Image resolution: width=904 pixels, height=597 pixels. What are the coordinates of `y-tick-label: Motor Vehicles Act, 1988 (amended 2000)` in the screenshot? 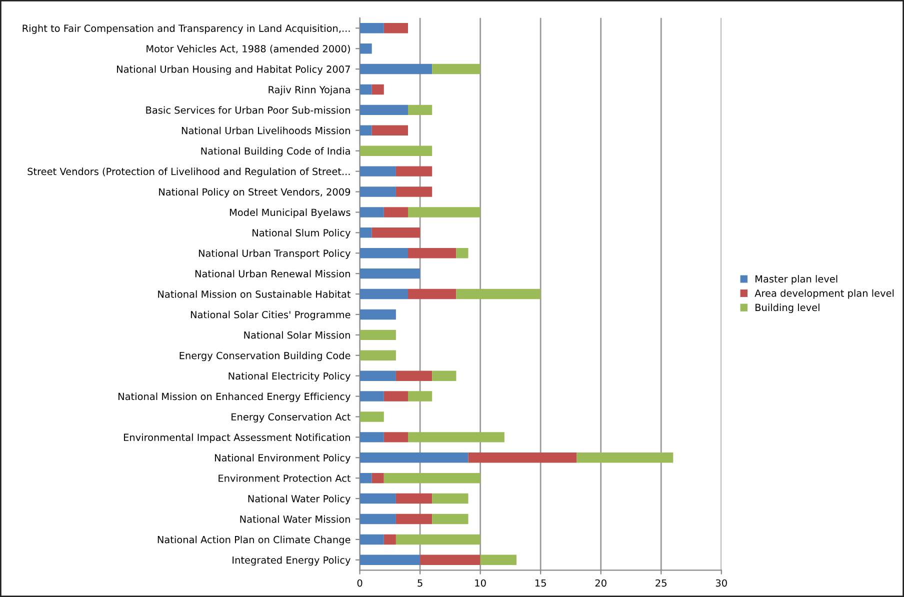 It's located at (248, 49).